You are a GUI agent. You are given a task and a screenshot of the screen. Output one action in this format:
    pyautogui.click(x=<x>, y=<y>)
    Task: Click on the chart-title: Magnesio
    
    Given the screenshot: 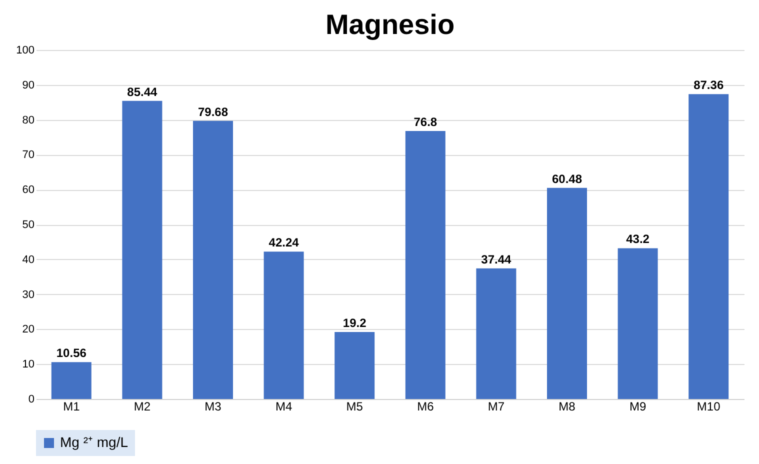 What is the action you would take?
    pyautogui.click(x=390, y=24)
    